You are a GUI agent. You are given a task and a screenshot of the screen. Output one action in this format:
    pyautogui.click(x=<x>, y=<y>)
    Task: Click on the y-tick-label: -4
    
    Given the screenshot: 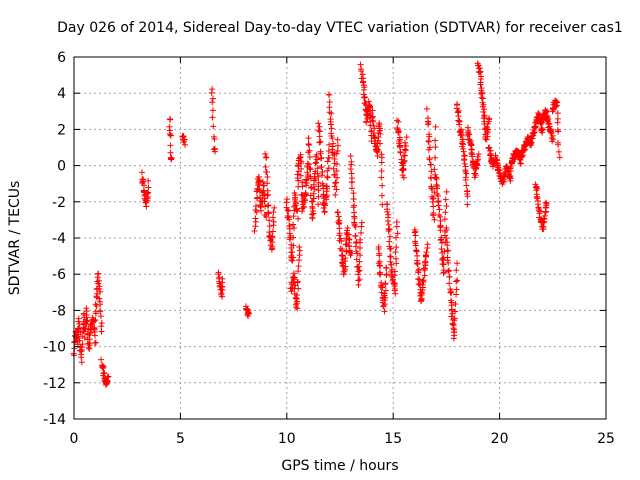 What is the action you would take?
    pyautogui.click(x=59, y=239)
    